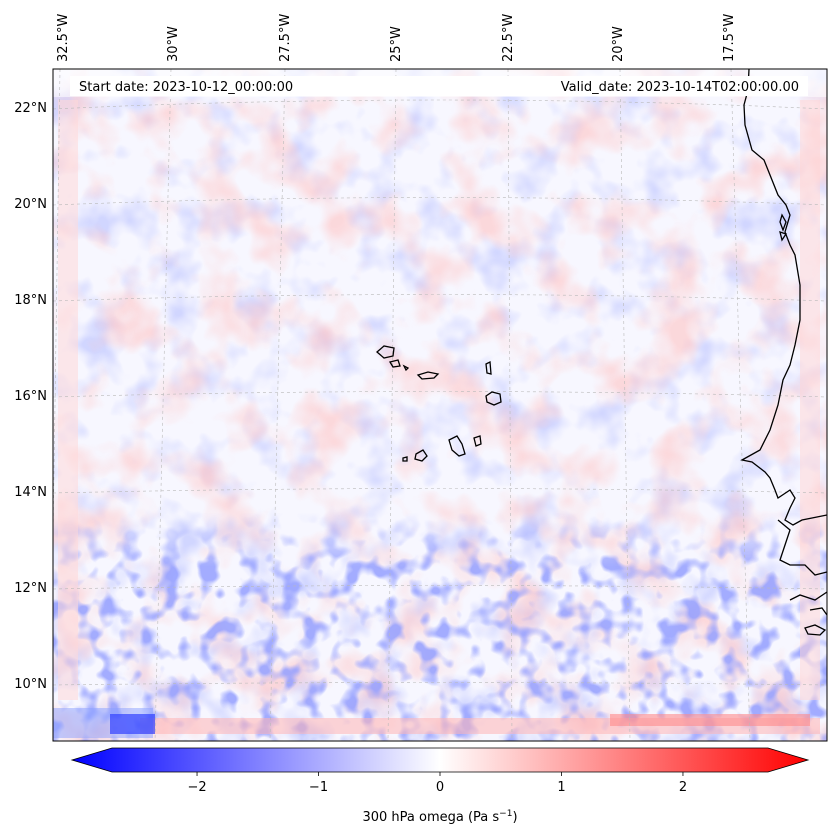  Describe the element at coordinates (477, 441) in the screenshot. I see `island-maio` at that location.